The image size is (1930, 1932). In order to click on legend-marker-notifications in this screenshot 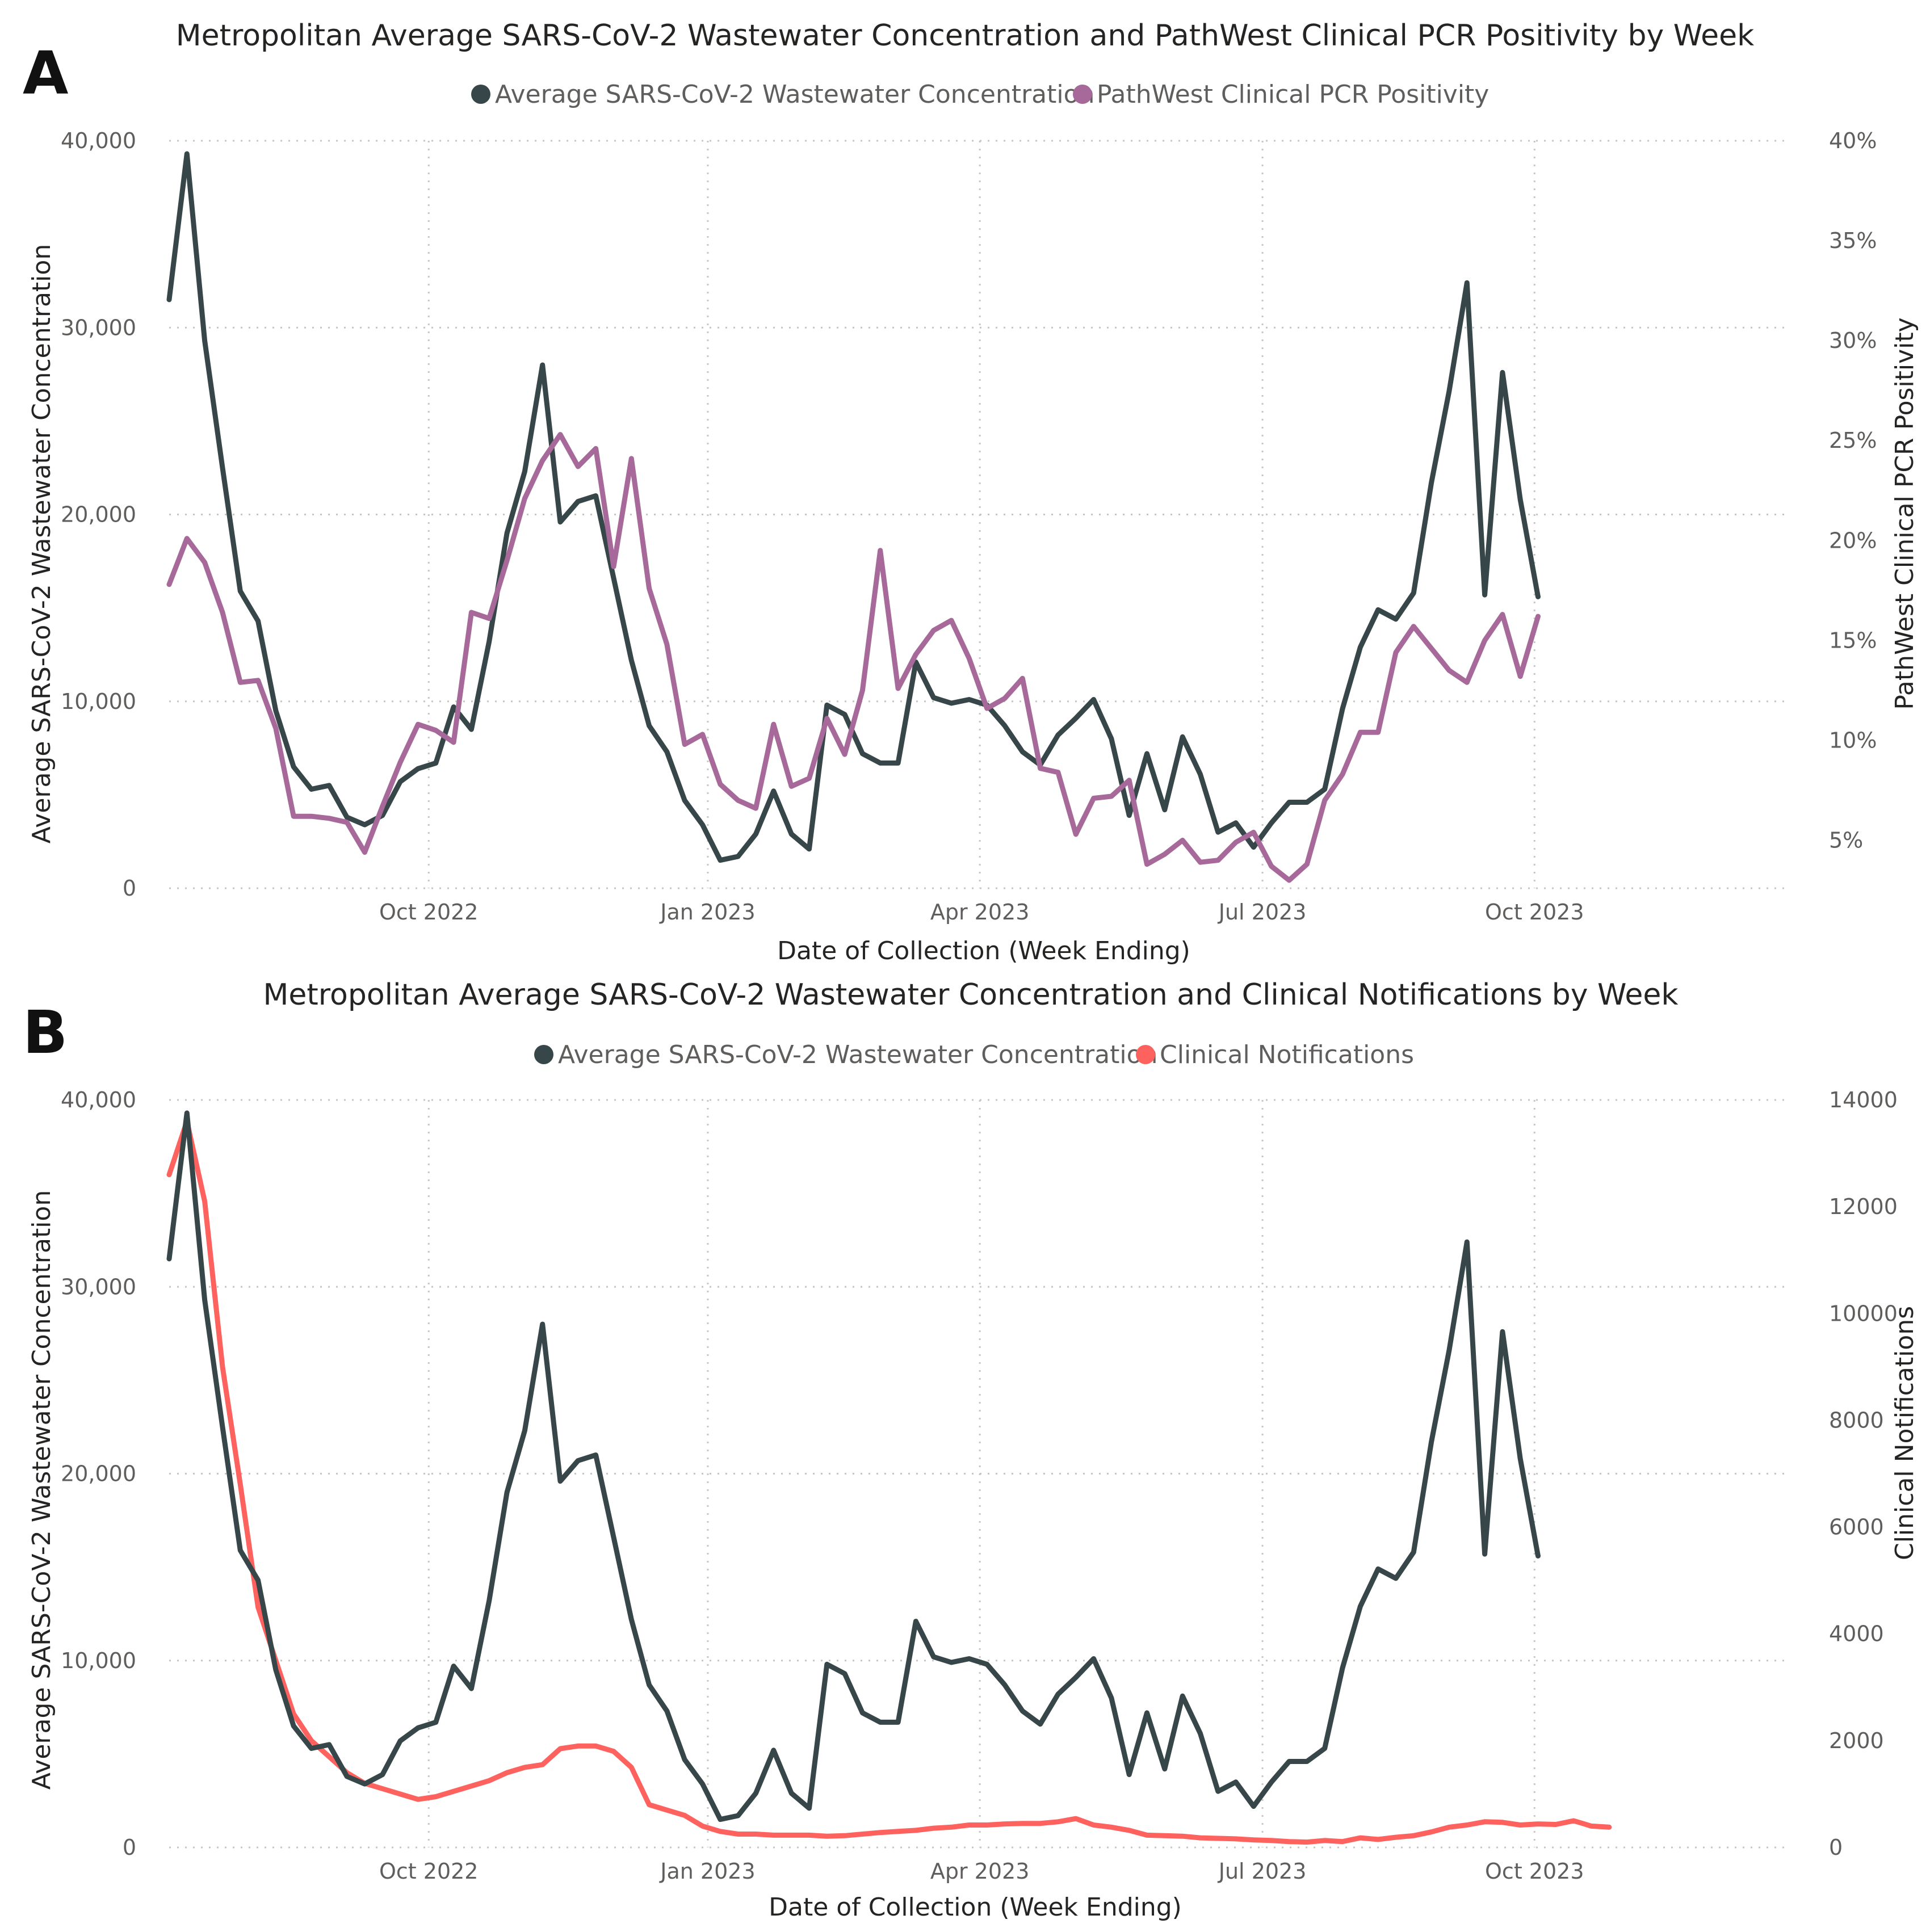, I will do `click(1145, 1054)`.